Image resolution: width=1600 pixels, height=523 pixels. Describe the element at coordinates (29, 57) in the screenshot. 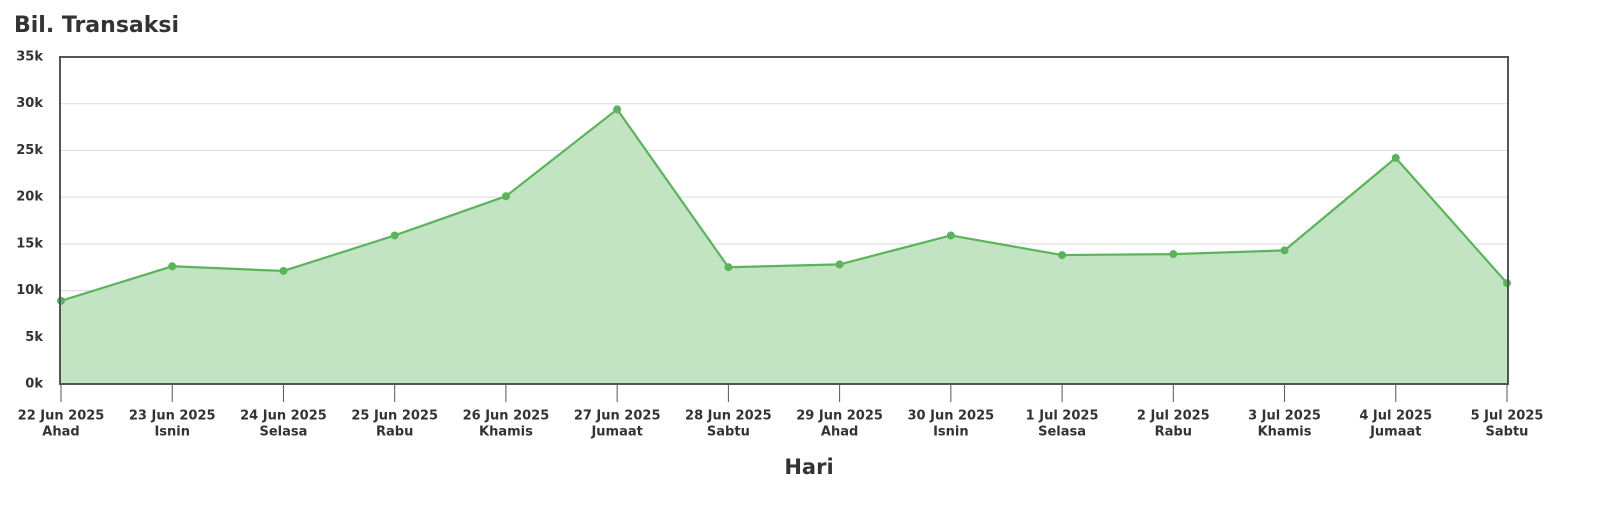

I see `y-tick-label: 35k` at that location.